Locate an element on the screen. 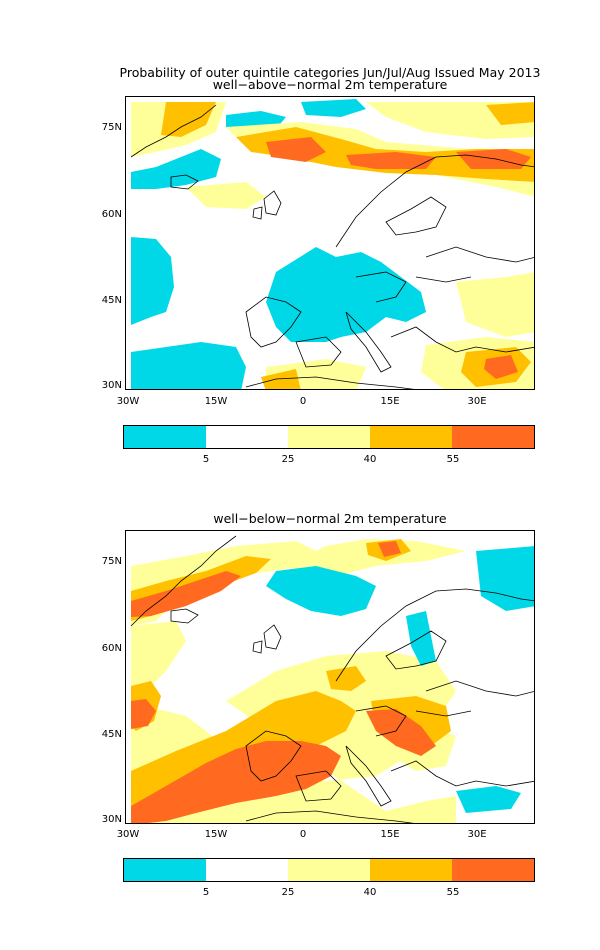 The width and height of the screenshot is (600, 950). lon-label-30e: 30E is located at coordinates (477, 401).